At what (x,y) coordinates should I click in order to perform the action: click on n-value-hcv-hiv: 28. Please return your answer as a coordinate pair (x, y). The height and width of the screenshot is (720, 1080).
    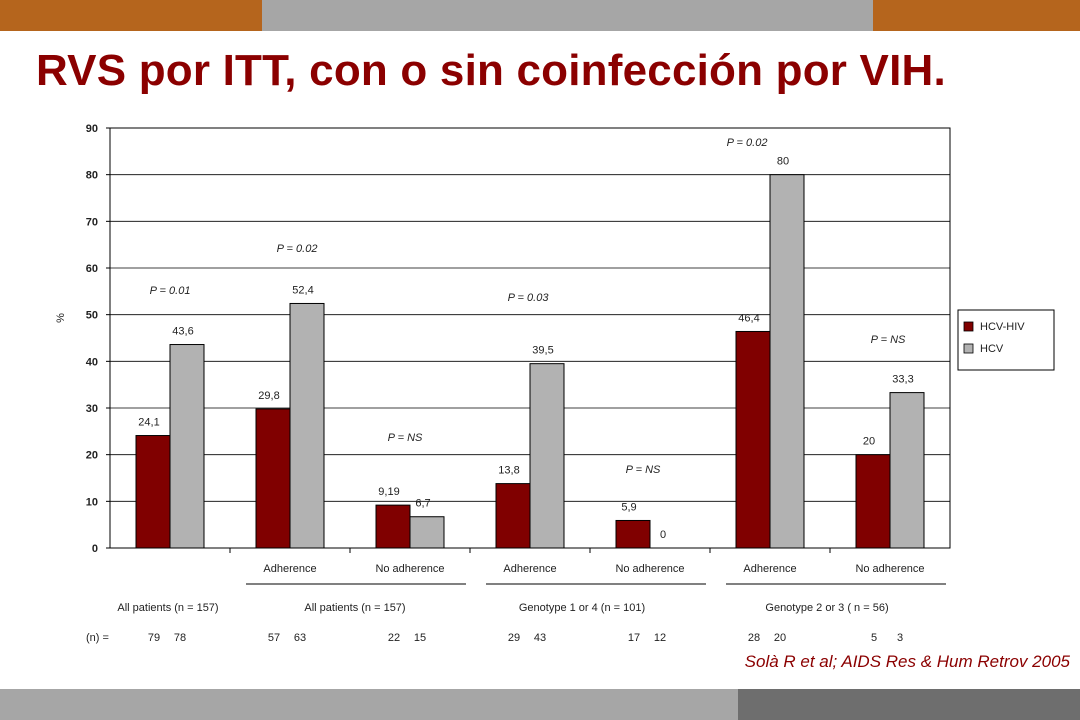
    Looking at the image, I should click on (754, 638).